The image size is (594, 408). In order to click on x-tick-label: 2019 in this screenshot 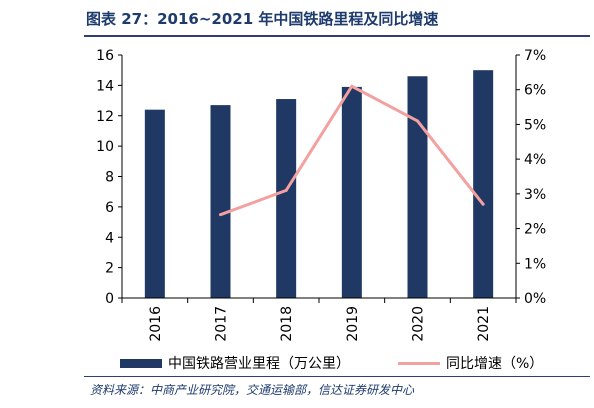, I will do `click(353, 324)`.